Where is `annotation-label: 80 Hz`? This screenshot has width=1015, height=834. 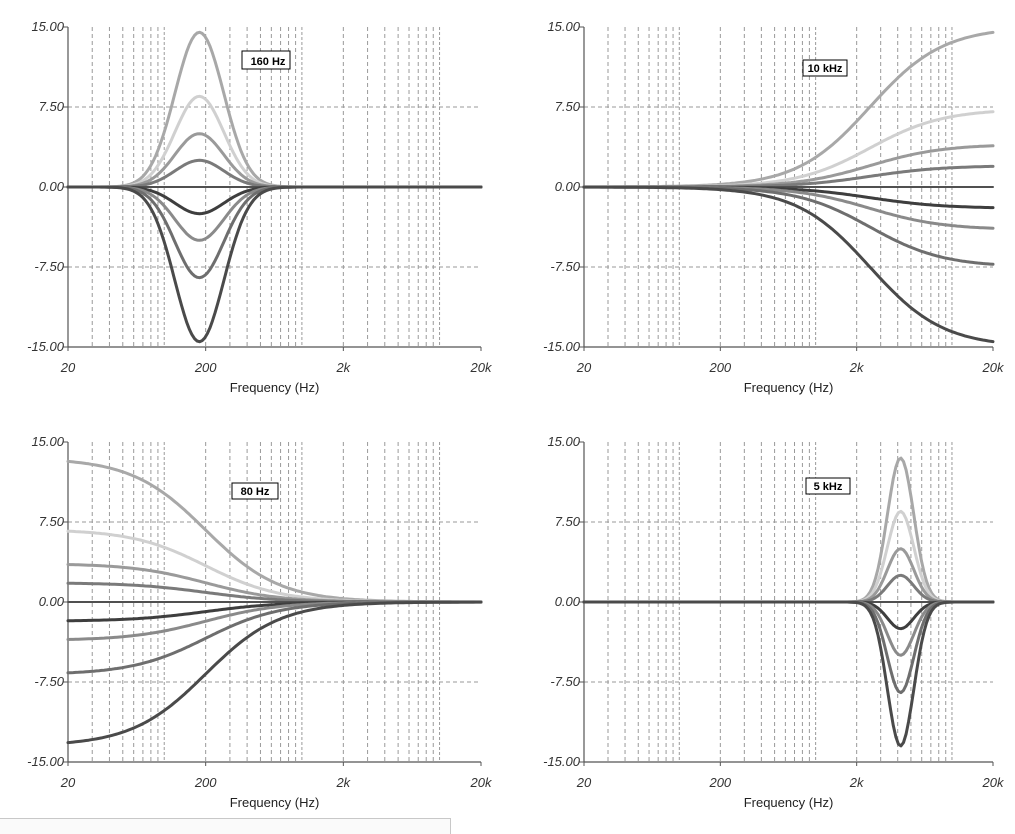 annotation-label: 80 Hz is located at coordinates (255, 492).